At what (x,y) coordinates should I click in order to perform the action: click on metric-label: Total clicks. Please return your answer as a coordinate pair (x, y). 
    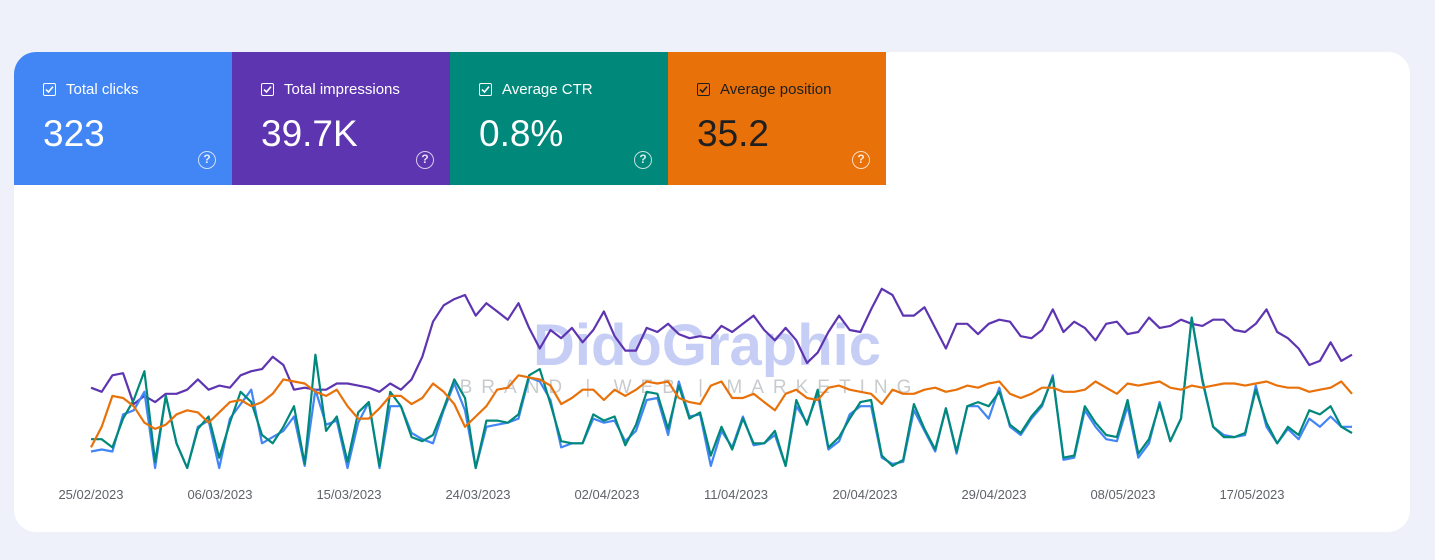
    Looking at the image, I should click on (102, 89).